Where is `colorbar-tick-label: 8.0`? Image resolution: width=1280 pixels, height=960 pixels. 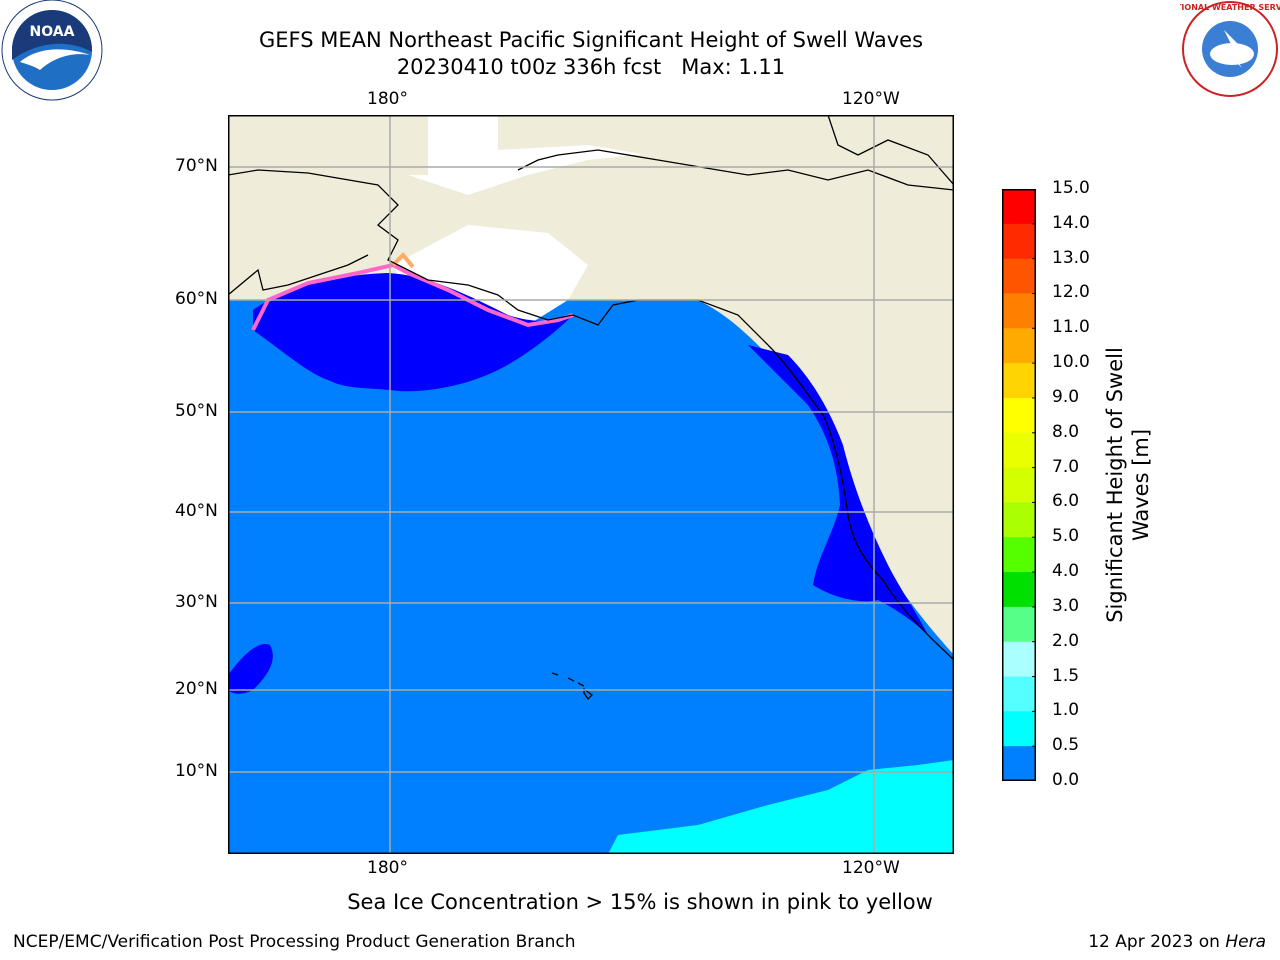 colorbar-tick-label: 8.0 is located at coordinates (1066, 431).